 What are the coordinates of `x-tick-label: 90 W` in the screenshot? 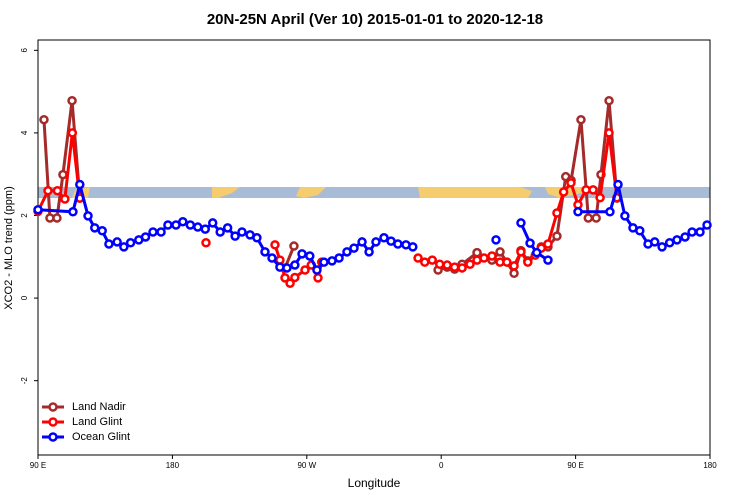 It's located at (306, 465).